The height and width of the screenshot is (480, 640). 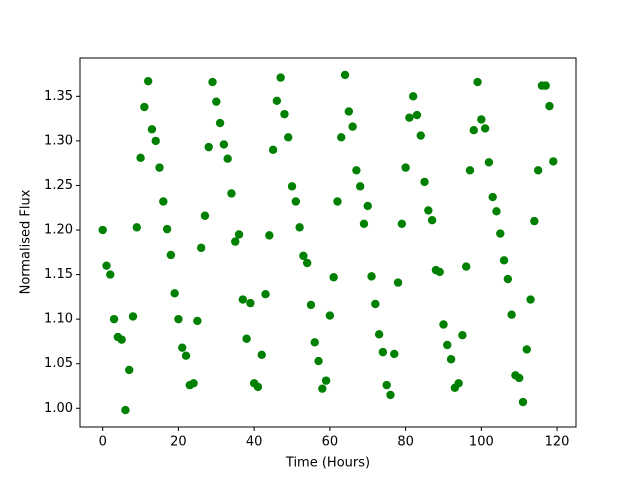 I want to click on y-tick-label: 1.25, so click(x=58, y=185).